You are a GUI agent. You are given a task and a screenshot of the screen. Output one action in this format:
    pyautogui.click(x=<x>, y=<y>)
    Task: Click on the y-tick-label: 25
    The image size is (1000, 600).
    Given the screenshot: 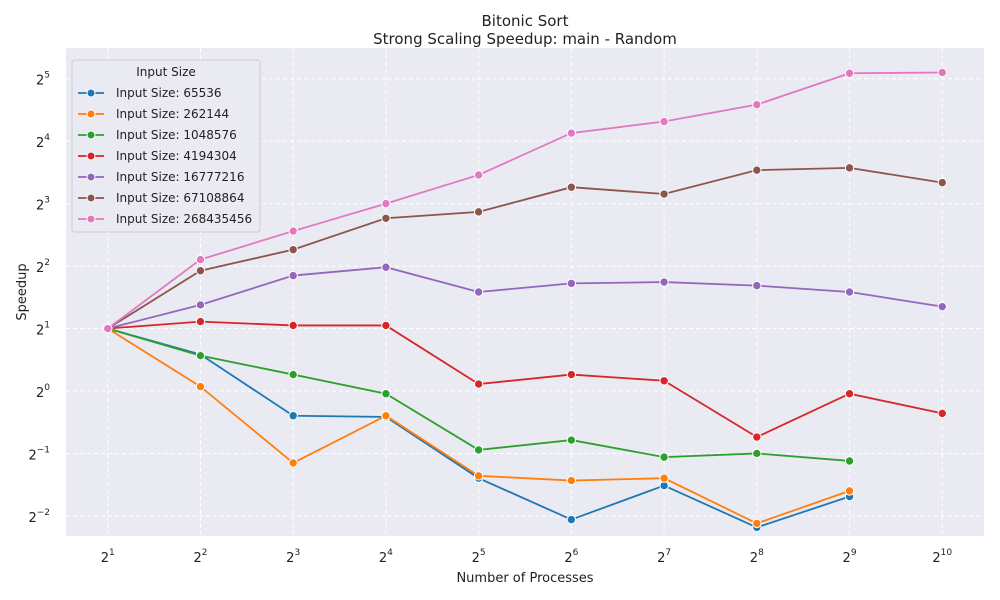 What is the action you would take?
    pyautogui.click(x=43, y=80)
    